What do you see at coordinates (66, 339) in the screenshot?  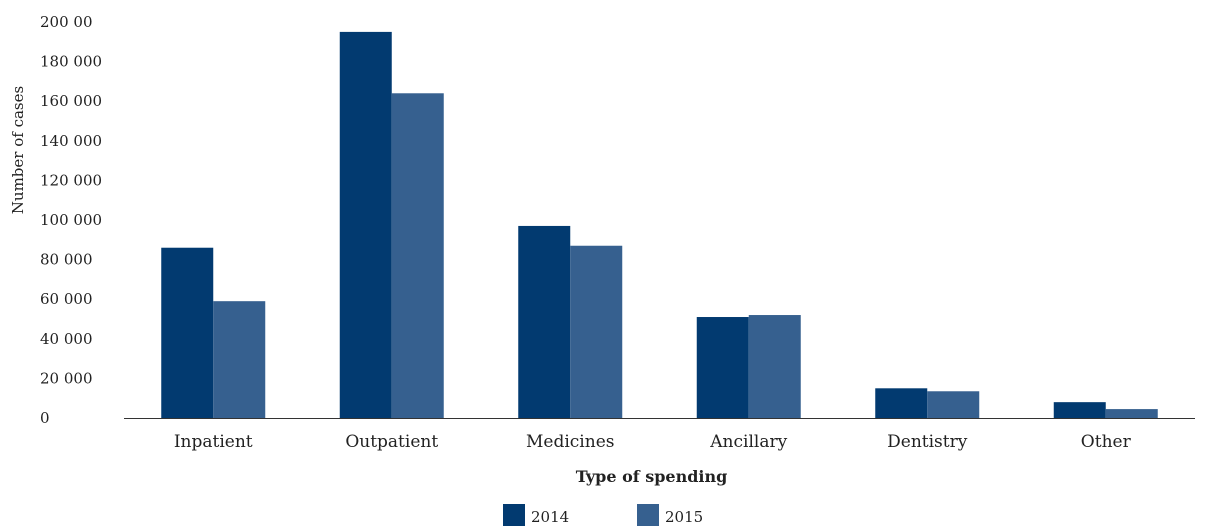 I see `y-tick-label: 40 000` at bounding box center [66, 339].